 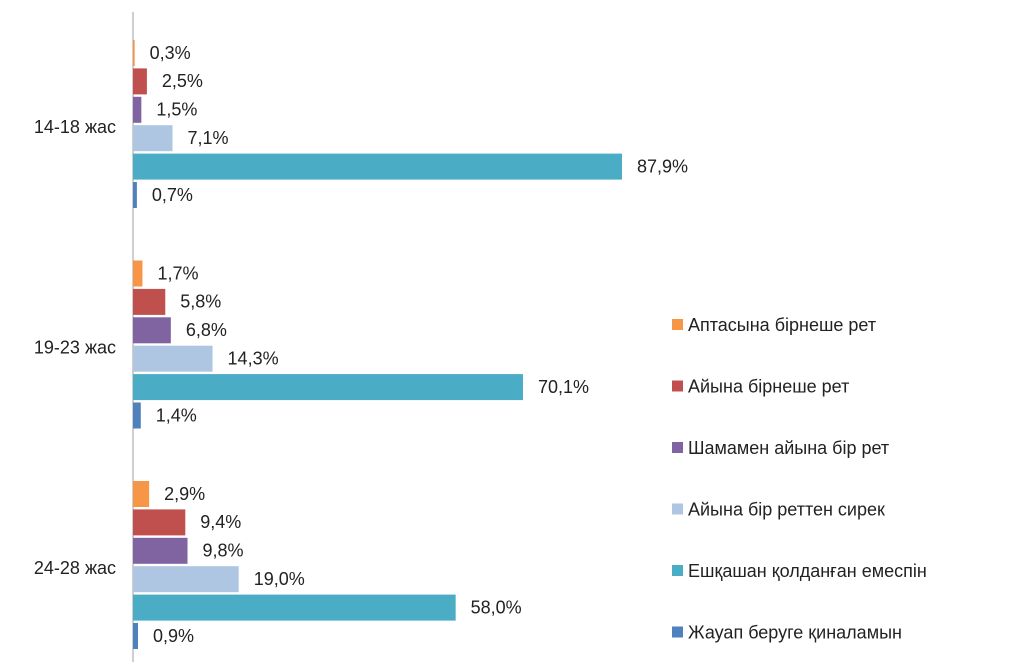 What do you see at coordinates (170, 53) in the screenshot?
I see `value-label: 0,3%` at bounding box center [170, 53].